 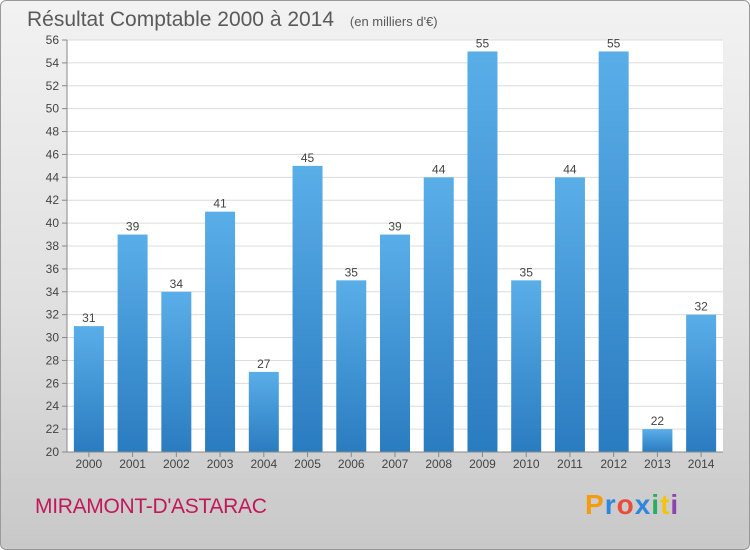 I want to click on x-tick-label: 2002, so click(x=176, y=464).